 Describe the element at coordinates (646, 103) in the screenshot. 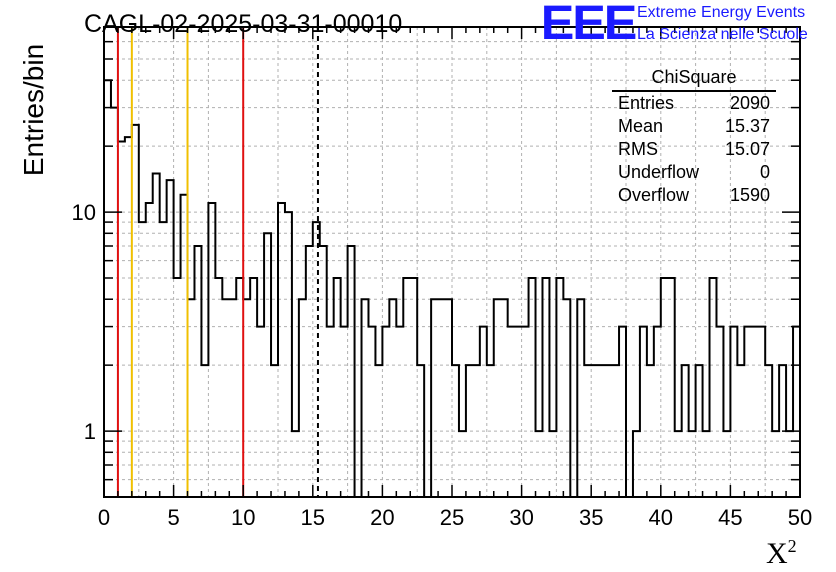

I see `stats-label: Entries` at that location.